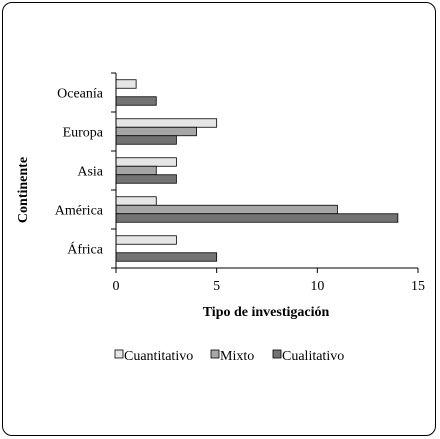 This screenshot has width=440, height=439. What do you see at coordinates (85, 249) in the screenshot?
I see `category-label: África` at bounding box center [85, 249].